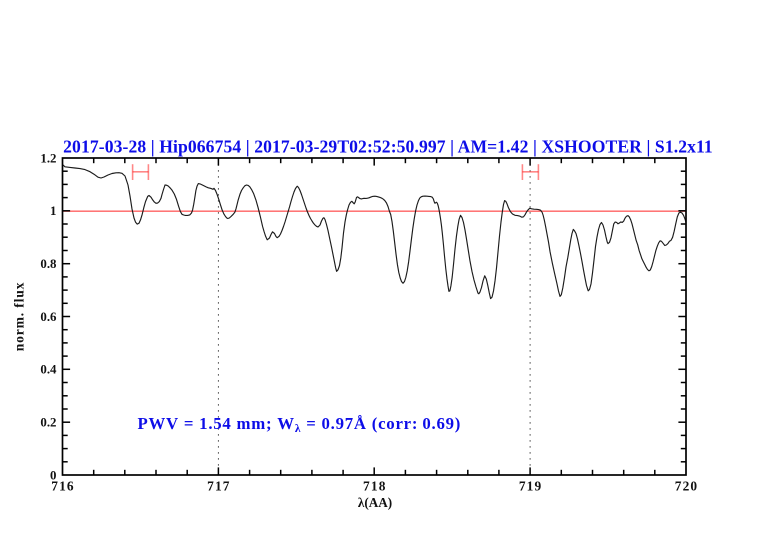 The width and height of the screenshot is (782, 542). What do you see at coordinates (686, 486) in the screenshot?
I see `svg-text: 720` at bounding box center [686, 486].